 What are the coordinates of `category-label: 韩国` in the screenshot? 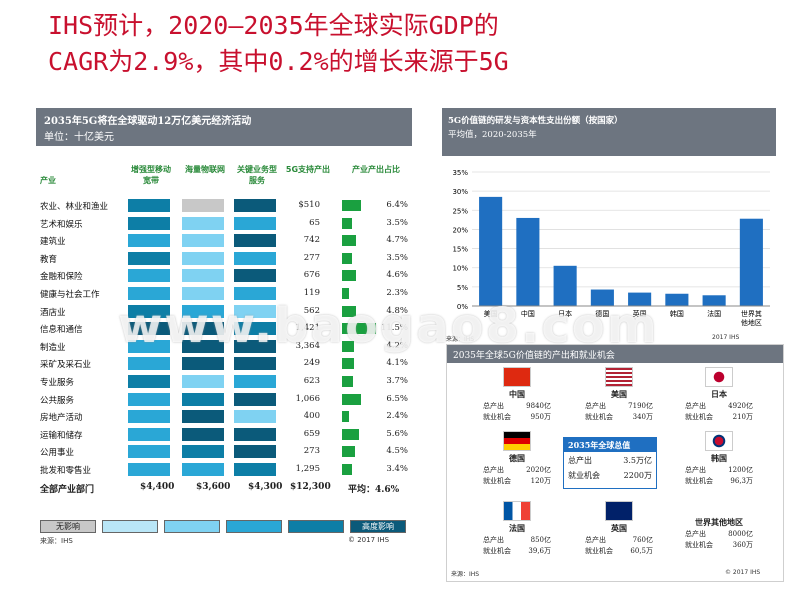 It's located at (677, 313).